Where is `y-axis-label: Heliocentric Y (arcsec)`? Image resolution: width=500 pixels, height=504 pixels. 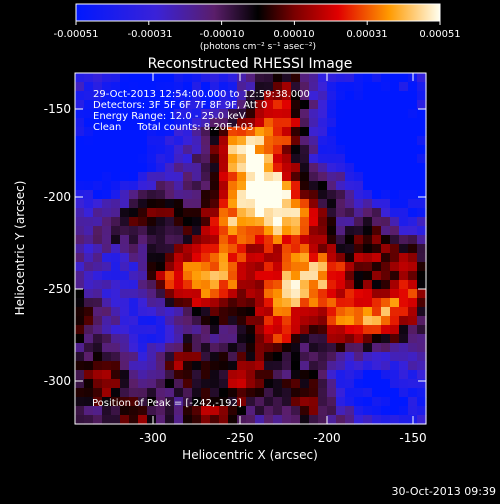
y-axis-label: Heliocentric Y (arcsec) is located at coordinates (20, 248).